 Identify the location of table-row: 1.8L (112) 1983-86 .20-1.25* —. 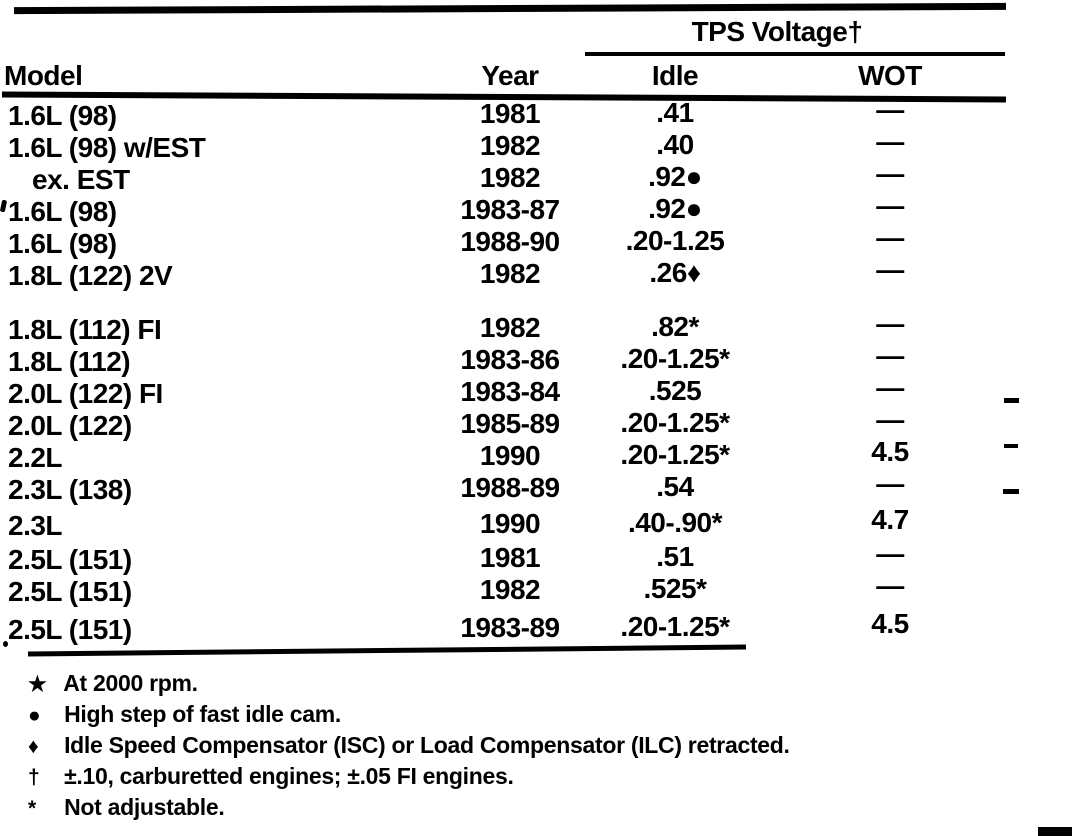
(505, 359).